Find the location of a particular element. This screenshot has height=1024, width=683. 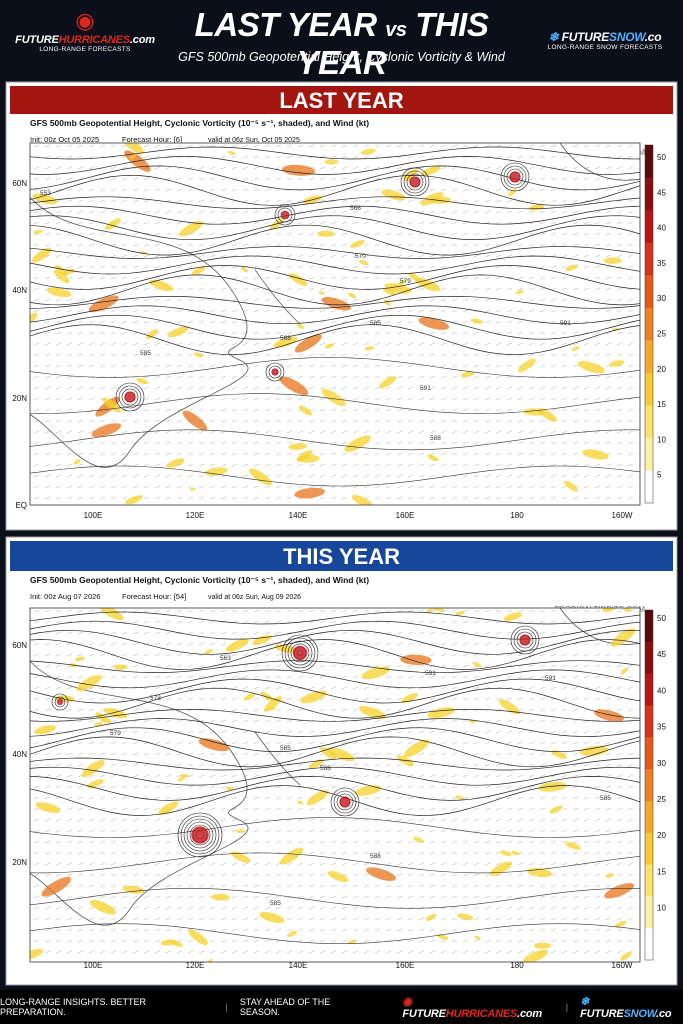

storm-core is located at coordinates (285, 215).